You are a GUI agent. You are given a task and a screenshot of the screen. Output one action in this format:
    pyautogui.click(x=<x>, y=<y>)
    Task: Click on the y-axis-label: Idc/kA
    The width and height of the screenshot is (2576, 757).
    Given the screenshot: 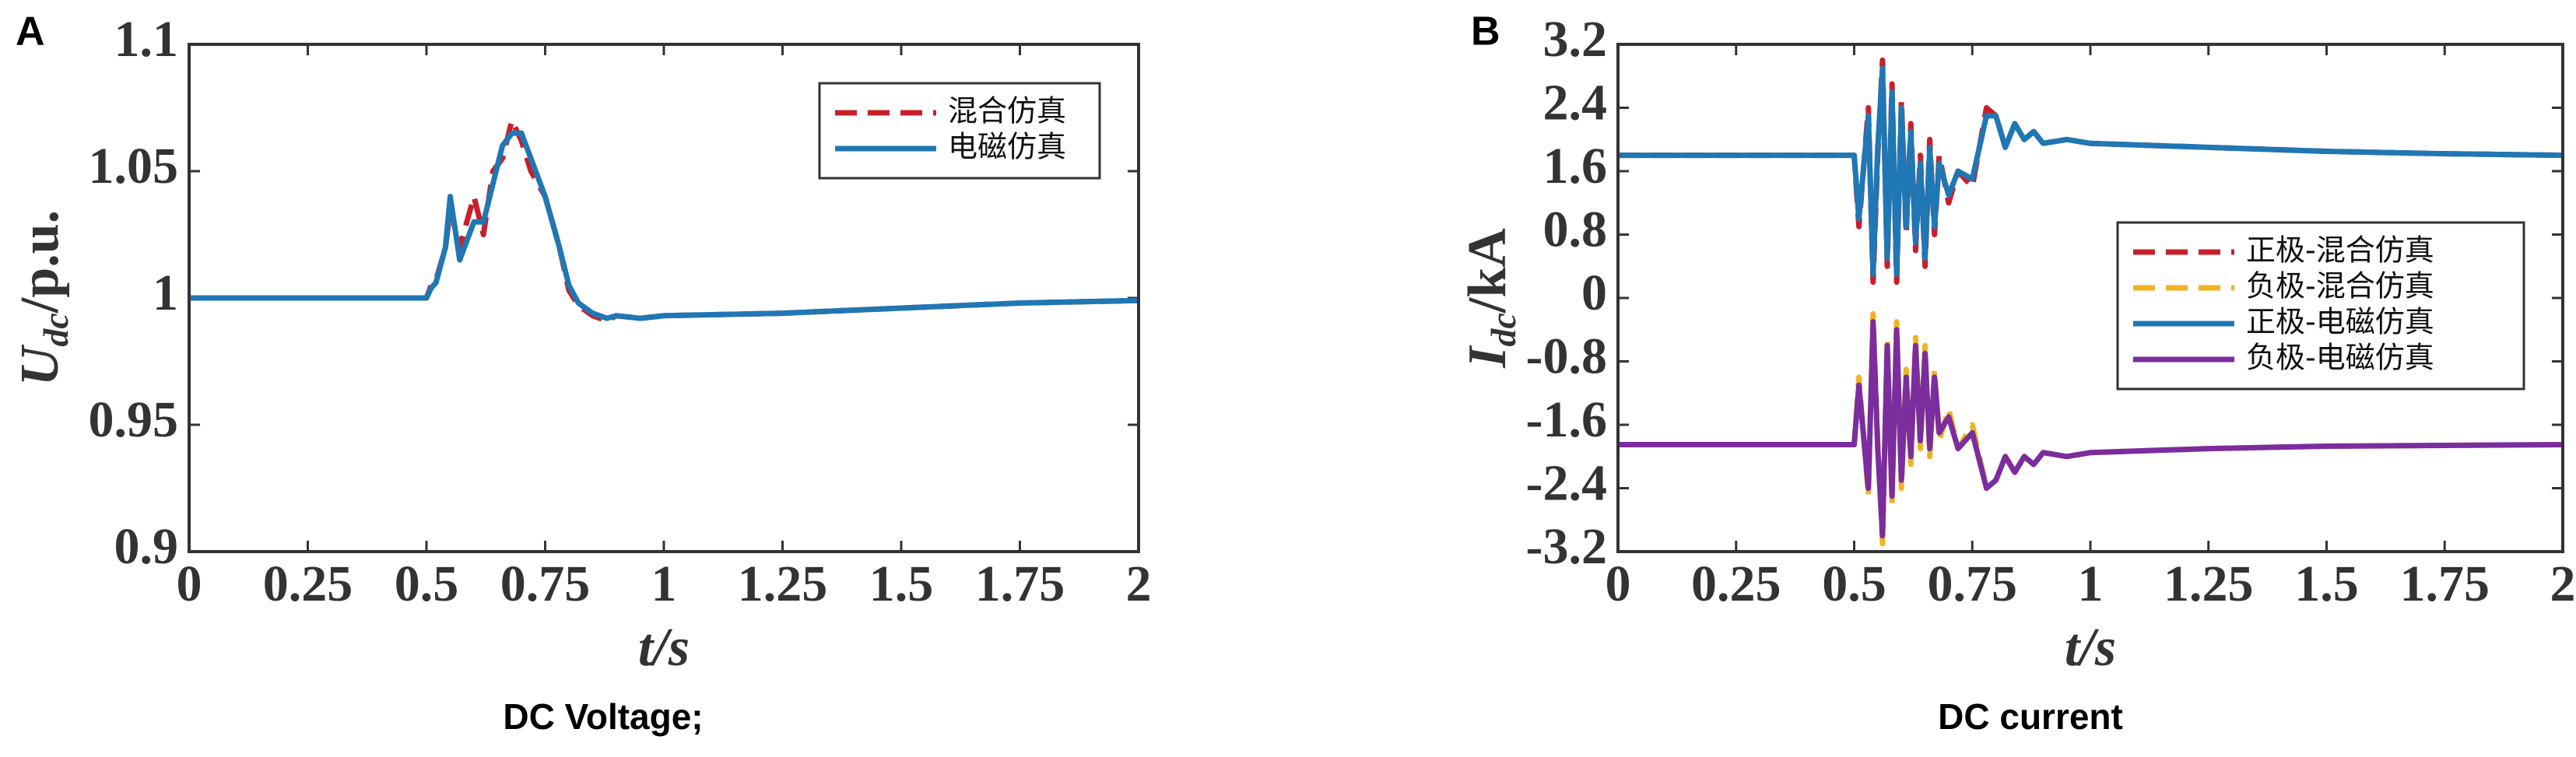 What is the action you would take?
    pyautogui.click(x=1491, y=298)
    